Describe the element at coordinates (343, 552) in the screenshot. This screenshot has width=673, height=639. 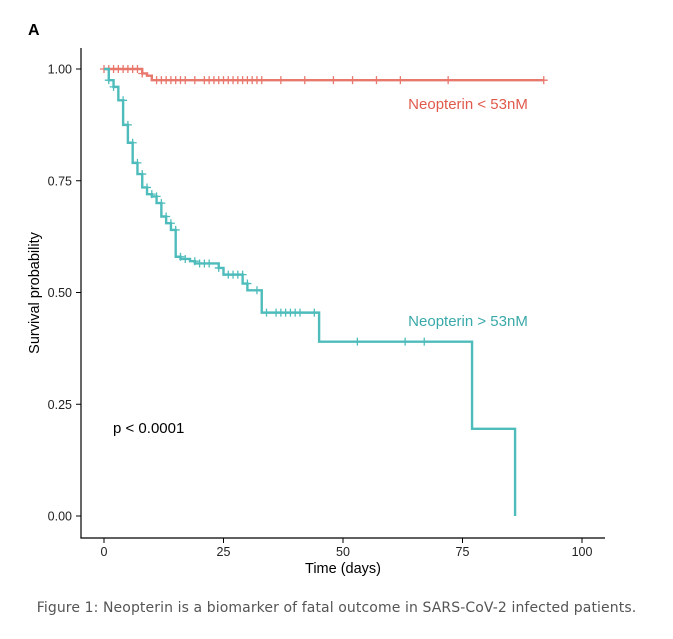
I see `x-tick-label: 50` at that location.